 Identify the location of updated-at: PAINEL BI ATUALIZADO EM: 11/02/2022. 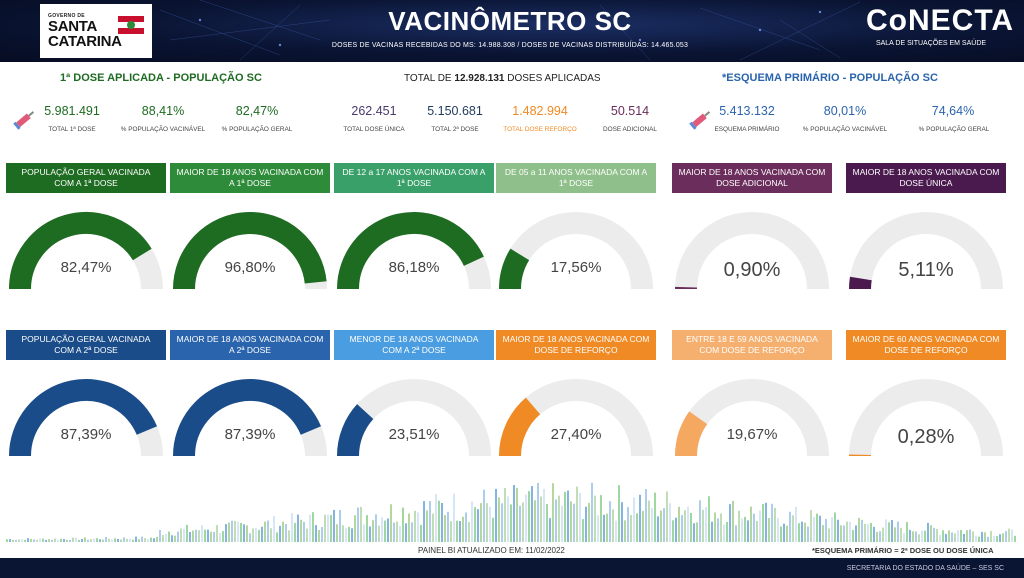
(491, 550).